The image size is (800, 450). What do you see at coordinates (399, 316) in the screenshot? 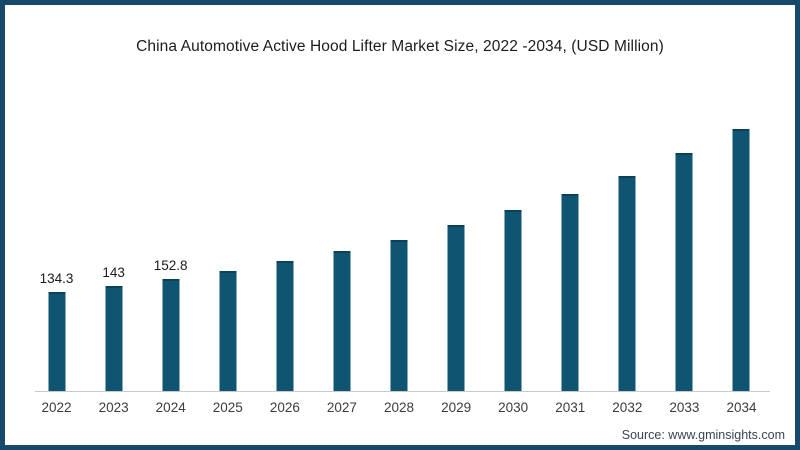
I see `bar-2028` at bounding box center [399, 316].